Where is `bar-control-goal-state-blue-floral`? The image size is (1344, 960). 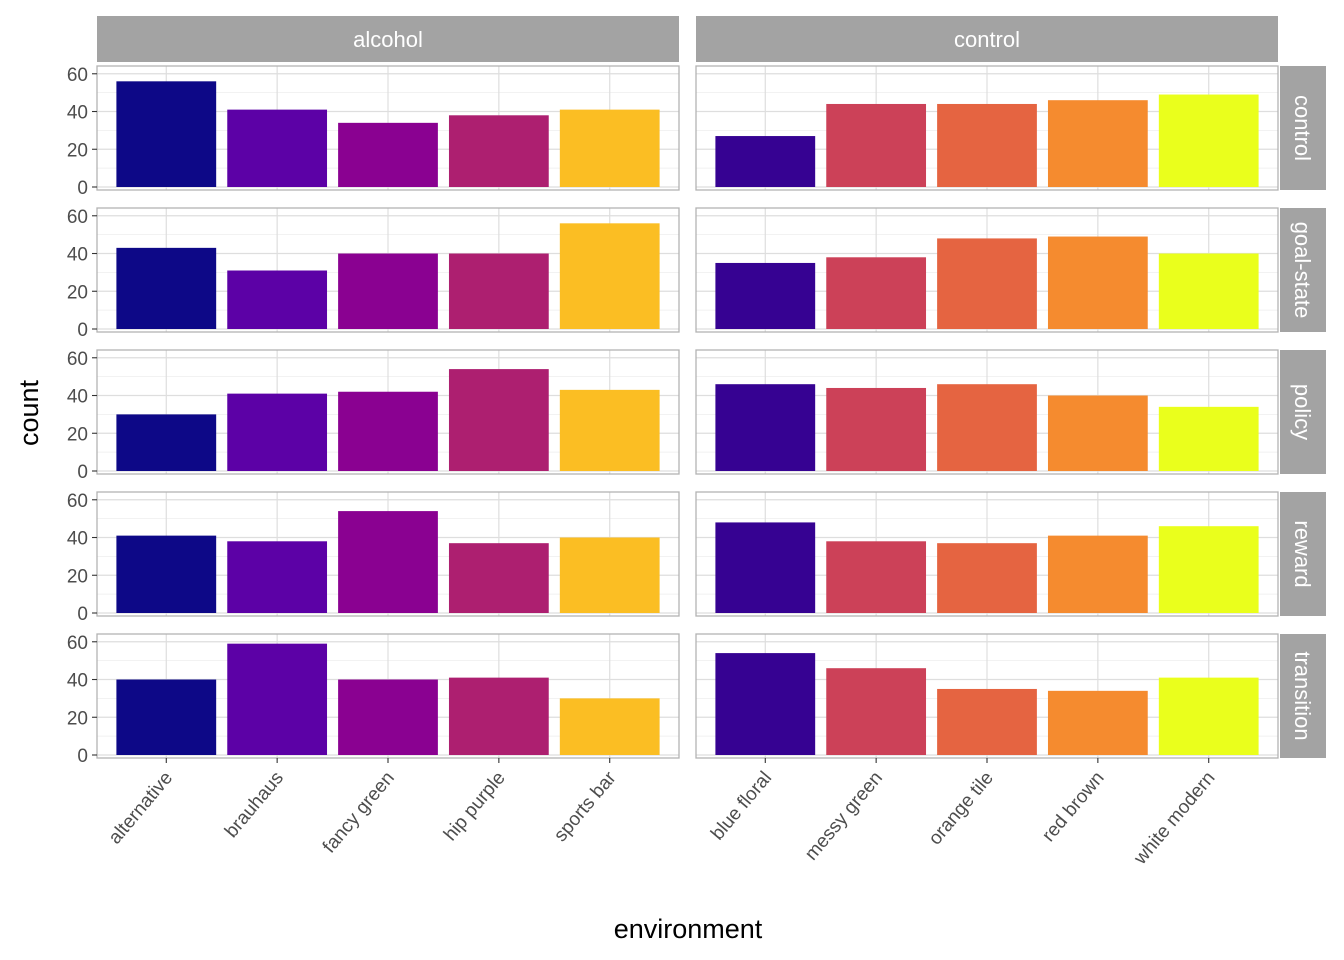
bar-control-goal-state-blue-floral is located at coordinates (765, 295).